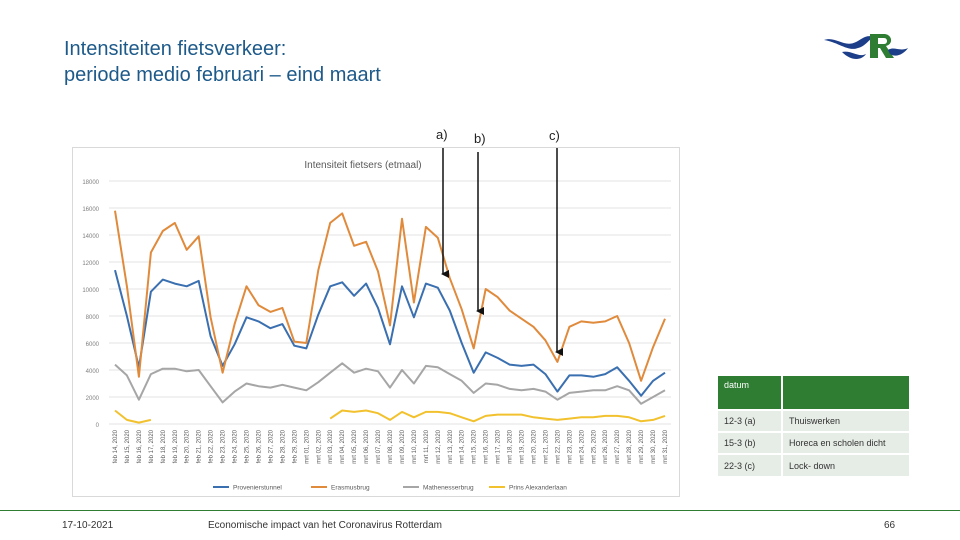 This screenshot has width=960, height=540. I want to click on x-tick-label: feb 24, 2020, so click(236, 446).